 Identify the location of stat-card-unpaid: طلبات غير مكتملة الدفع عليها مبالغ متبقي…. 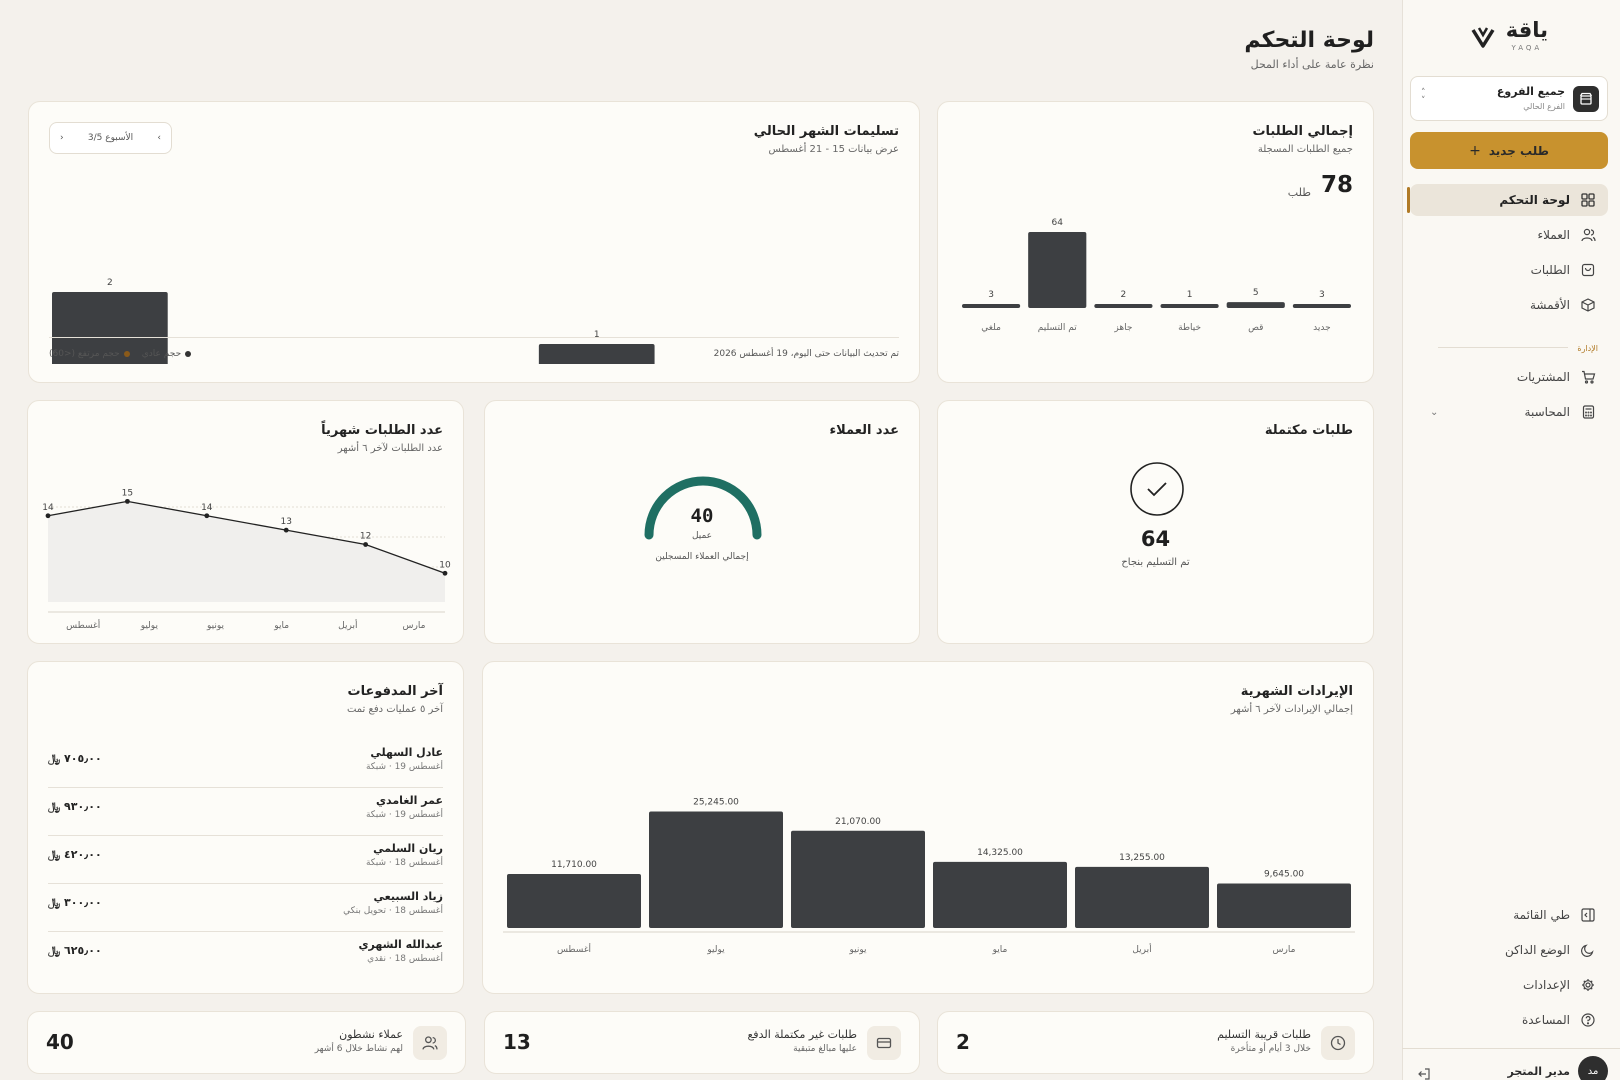
(702, 1042).